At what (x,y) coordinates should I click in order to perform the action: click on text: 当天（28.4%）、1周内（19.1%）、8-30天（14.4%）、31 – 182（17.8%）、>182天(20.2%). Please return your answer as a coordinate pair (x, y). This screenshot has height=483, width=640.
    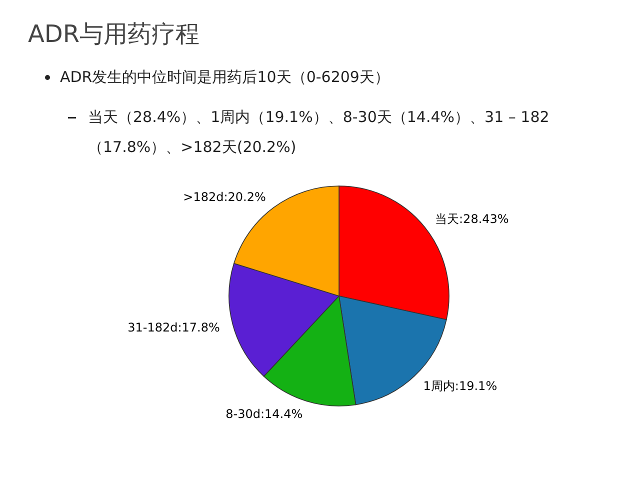
    Looking at the image, I should click on (319, 132).